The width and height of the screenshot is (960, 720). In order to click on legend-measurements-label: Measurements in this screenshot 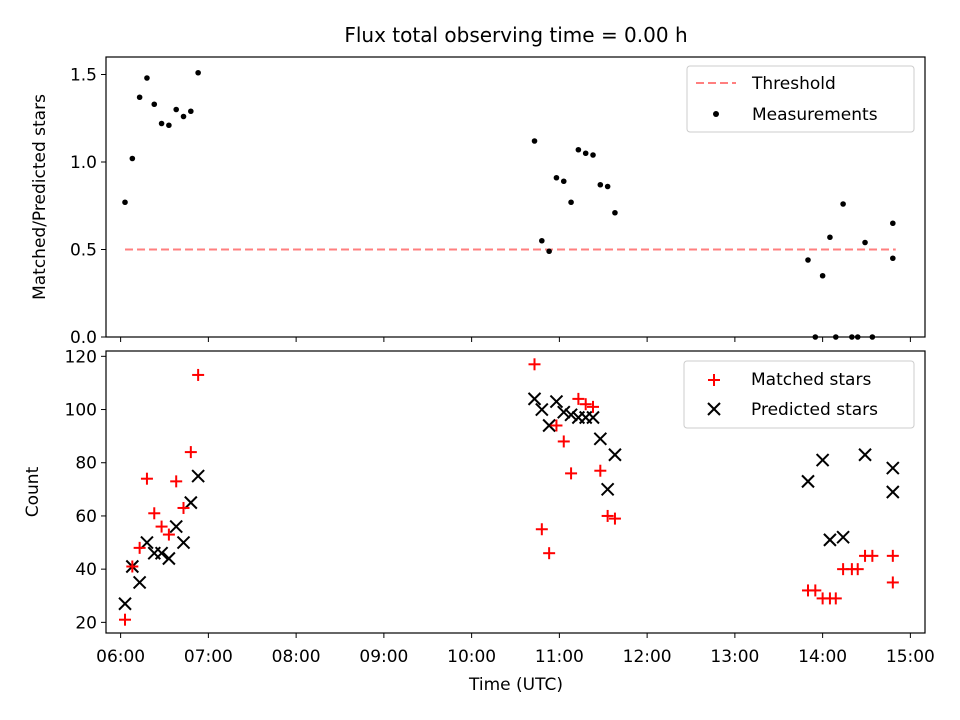, I will do `click(815, 115)`.